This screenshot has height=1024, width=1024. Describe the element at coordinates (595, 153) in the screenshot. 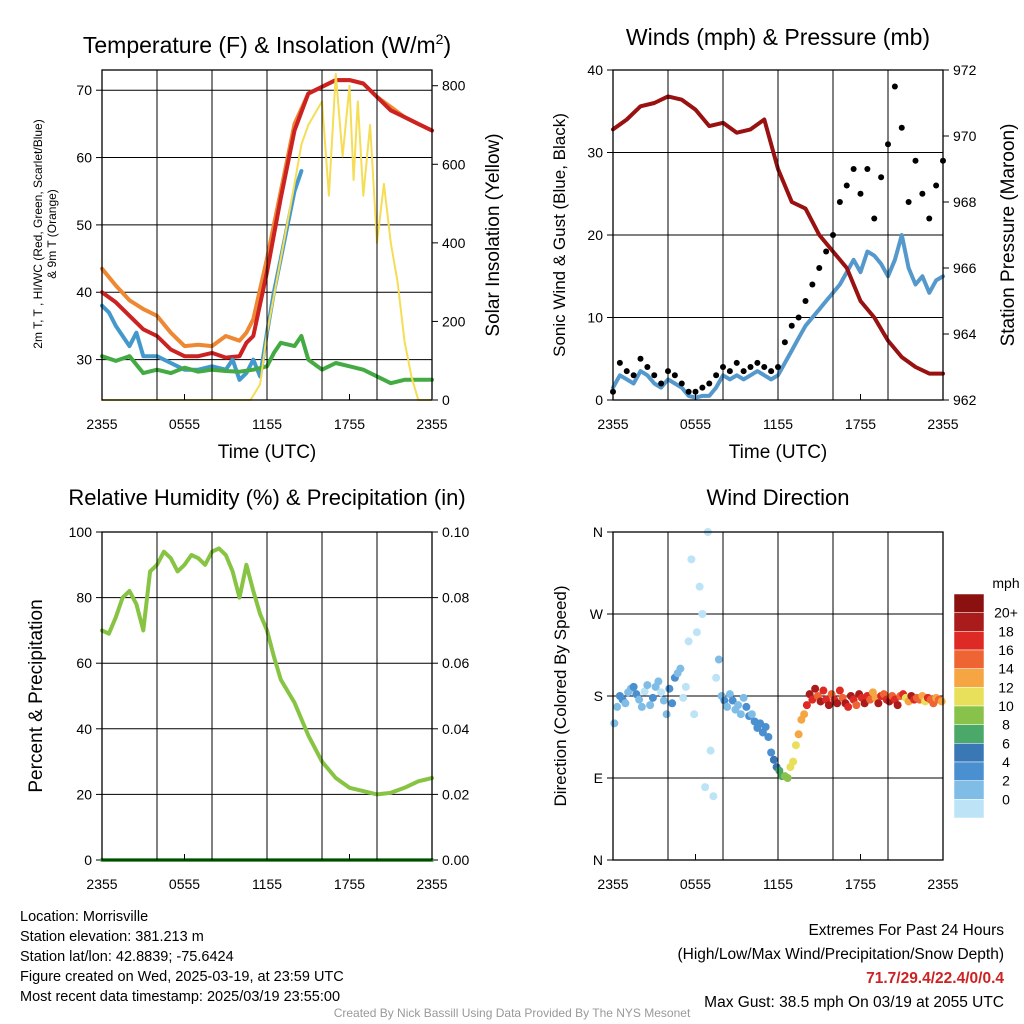

I see `wind-ytick-label: 30` at that location.